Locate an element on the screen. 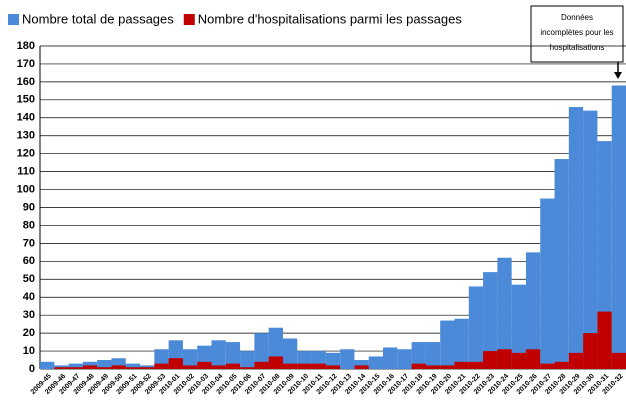 This screenshot has height=405, width=626. annotation-arrowhead is located at coordinates (618, 75).